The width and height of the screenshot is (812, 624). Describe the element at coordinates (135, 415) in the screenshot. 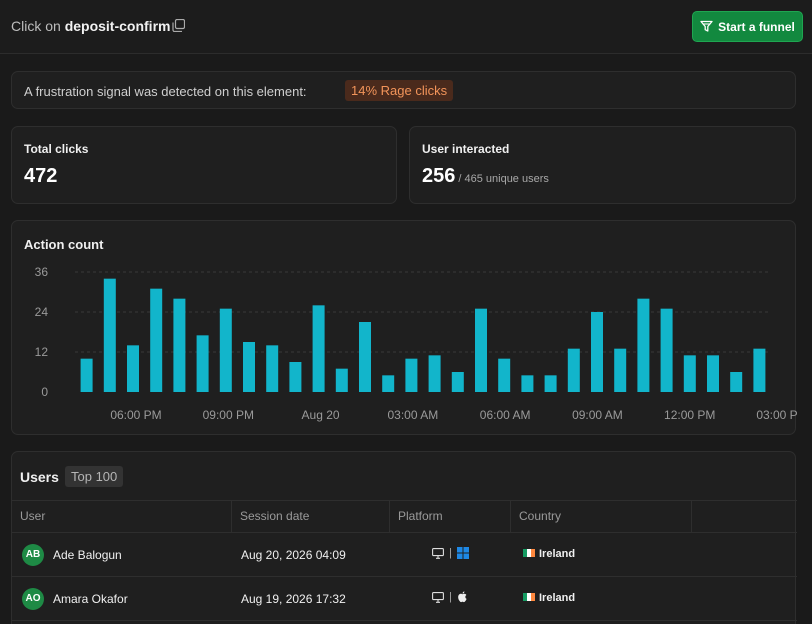

I see `x-tick-label: 06:00 PM` at that location.